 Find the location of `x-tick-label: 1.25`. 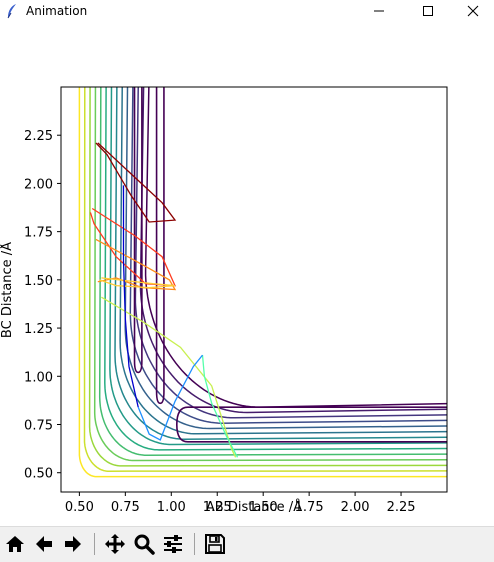

x-tick-label: 1.25 is located at coordinates (217, 507).